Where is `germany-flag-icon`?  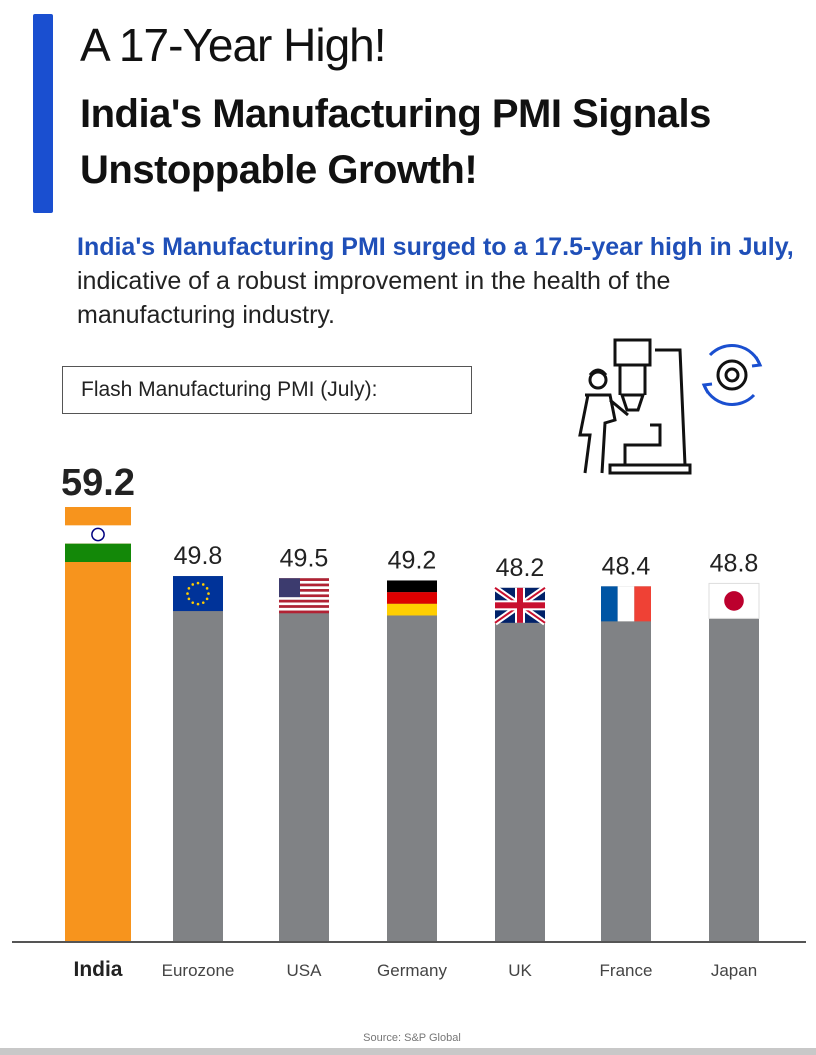
germany-flag-icon is located at coordinates (412, 598).